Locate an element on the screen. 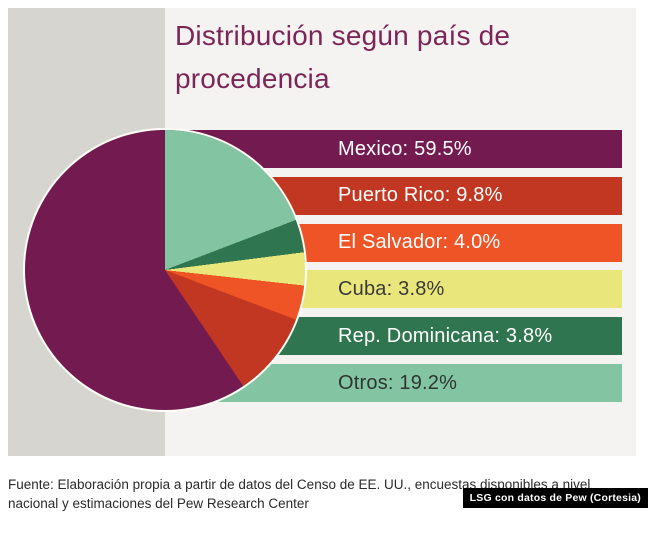 The image size is (650, 536). legend-bar-label: Cuba: 3.8% is located at coordinates (391, 288).